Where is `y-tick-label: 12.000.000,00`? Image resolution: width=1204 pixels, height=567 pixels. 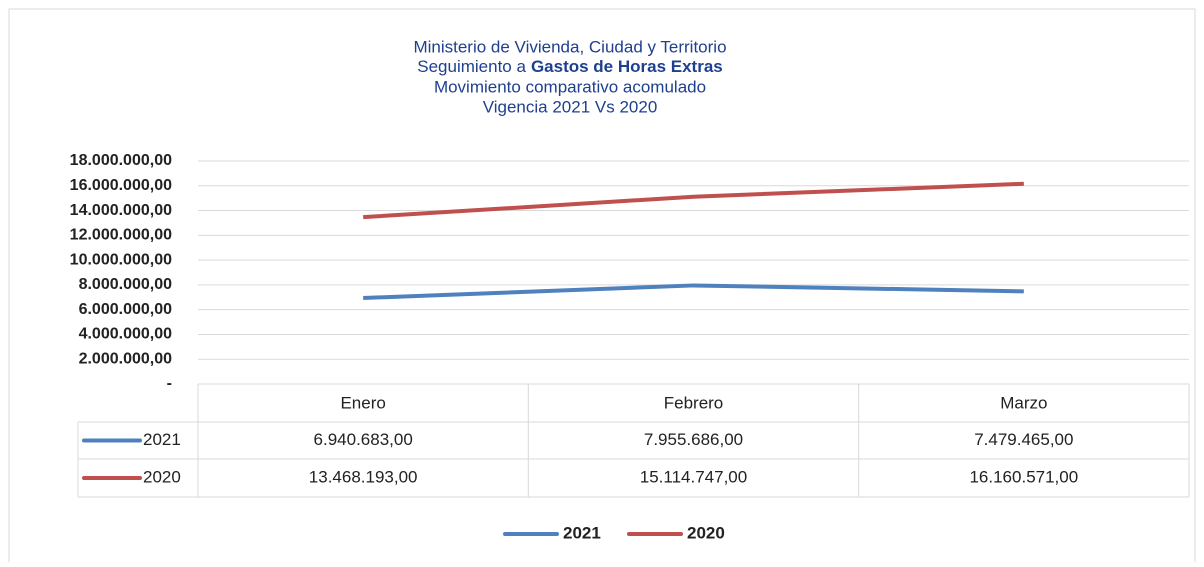 y-tick-label: 12.000.000,00 is located at coordinates (121, 235).